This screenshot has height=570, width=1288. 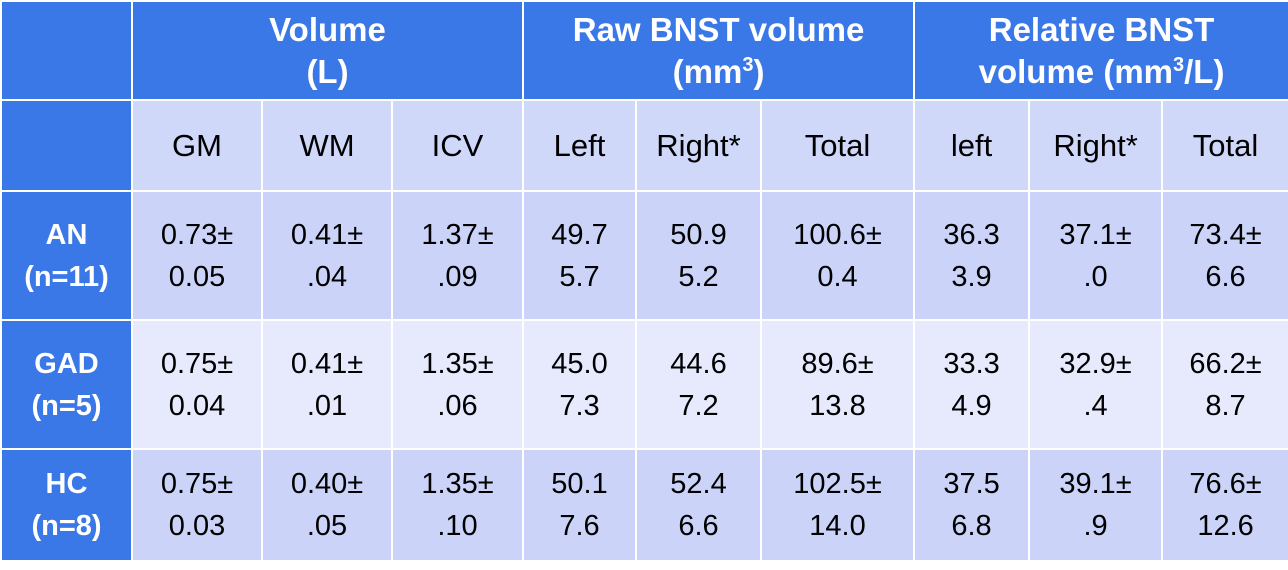 What do you see at coordinates (1101, 72) in the screenshot?
I see `group-header-relative-bnst-unit: volume (mm3/L)` at bounding box center [1101, 72].